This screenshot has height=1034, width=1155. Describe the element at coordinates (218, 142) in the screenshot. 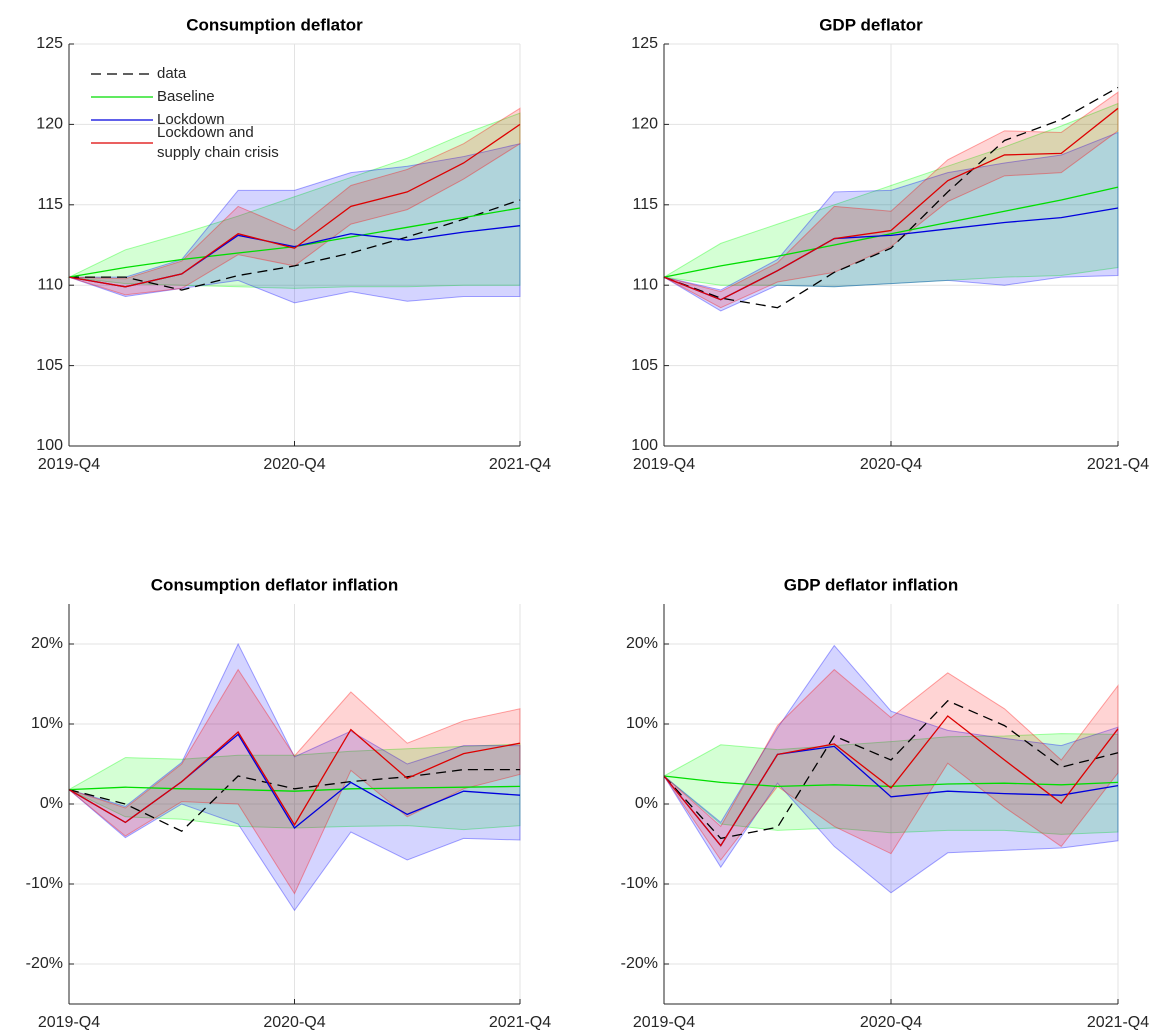

I see `legend-label: Lockdown and supply chain crisis` at that location.